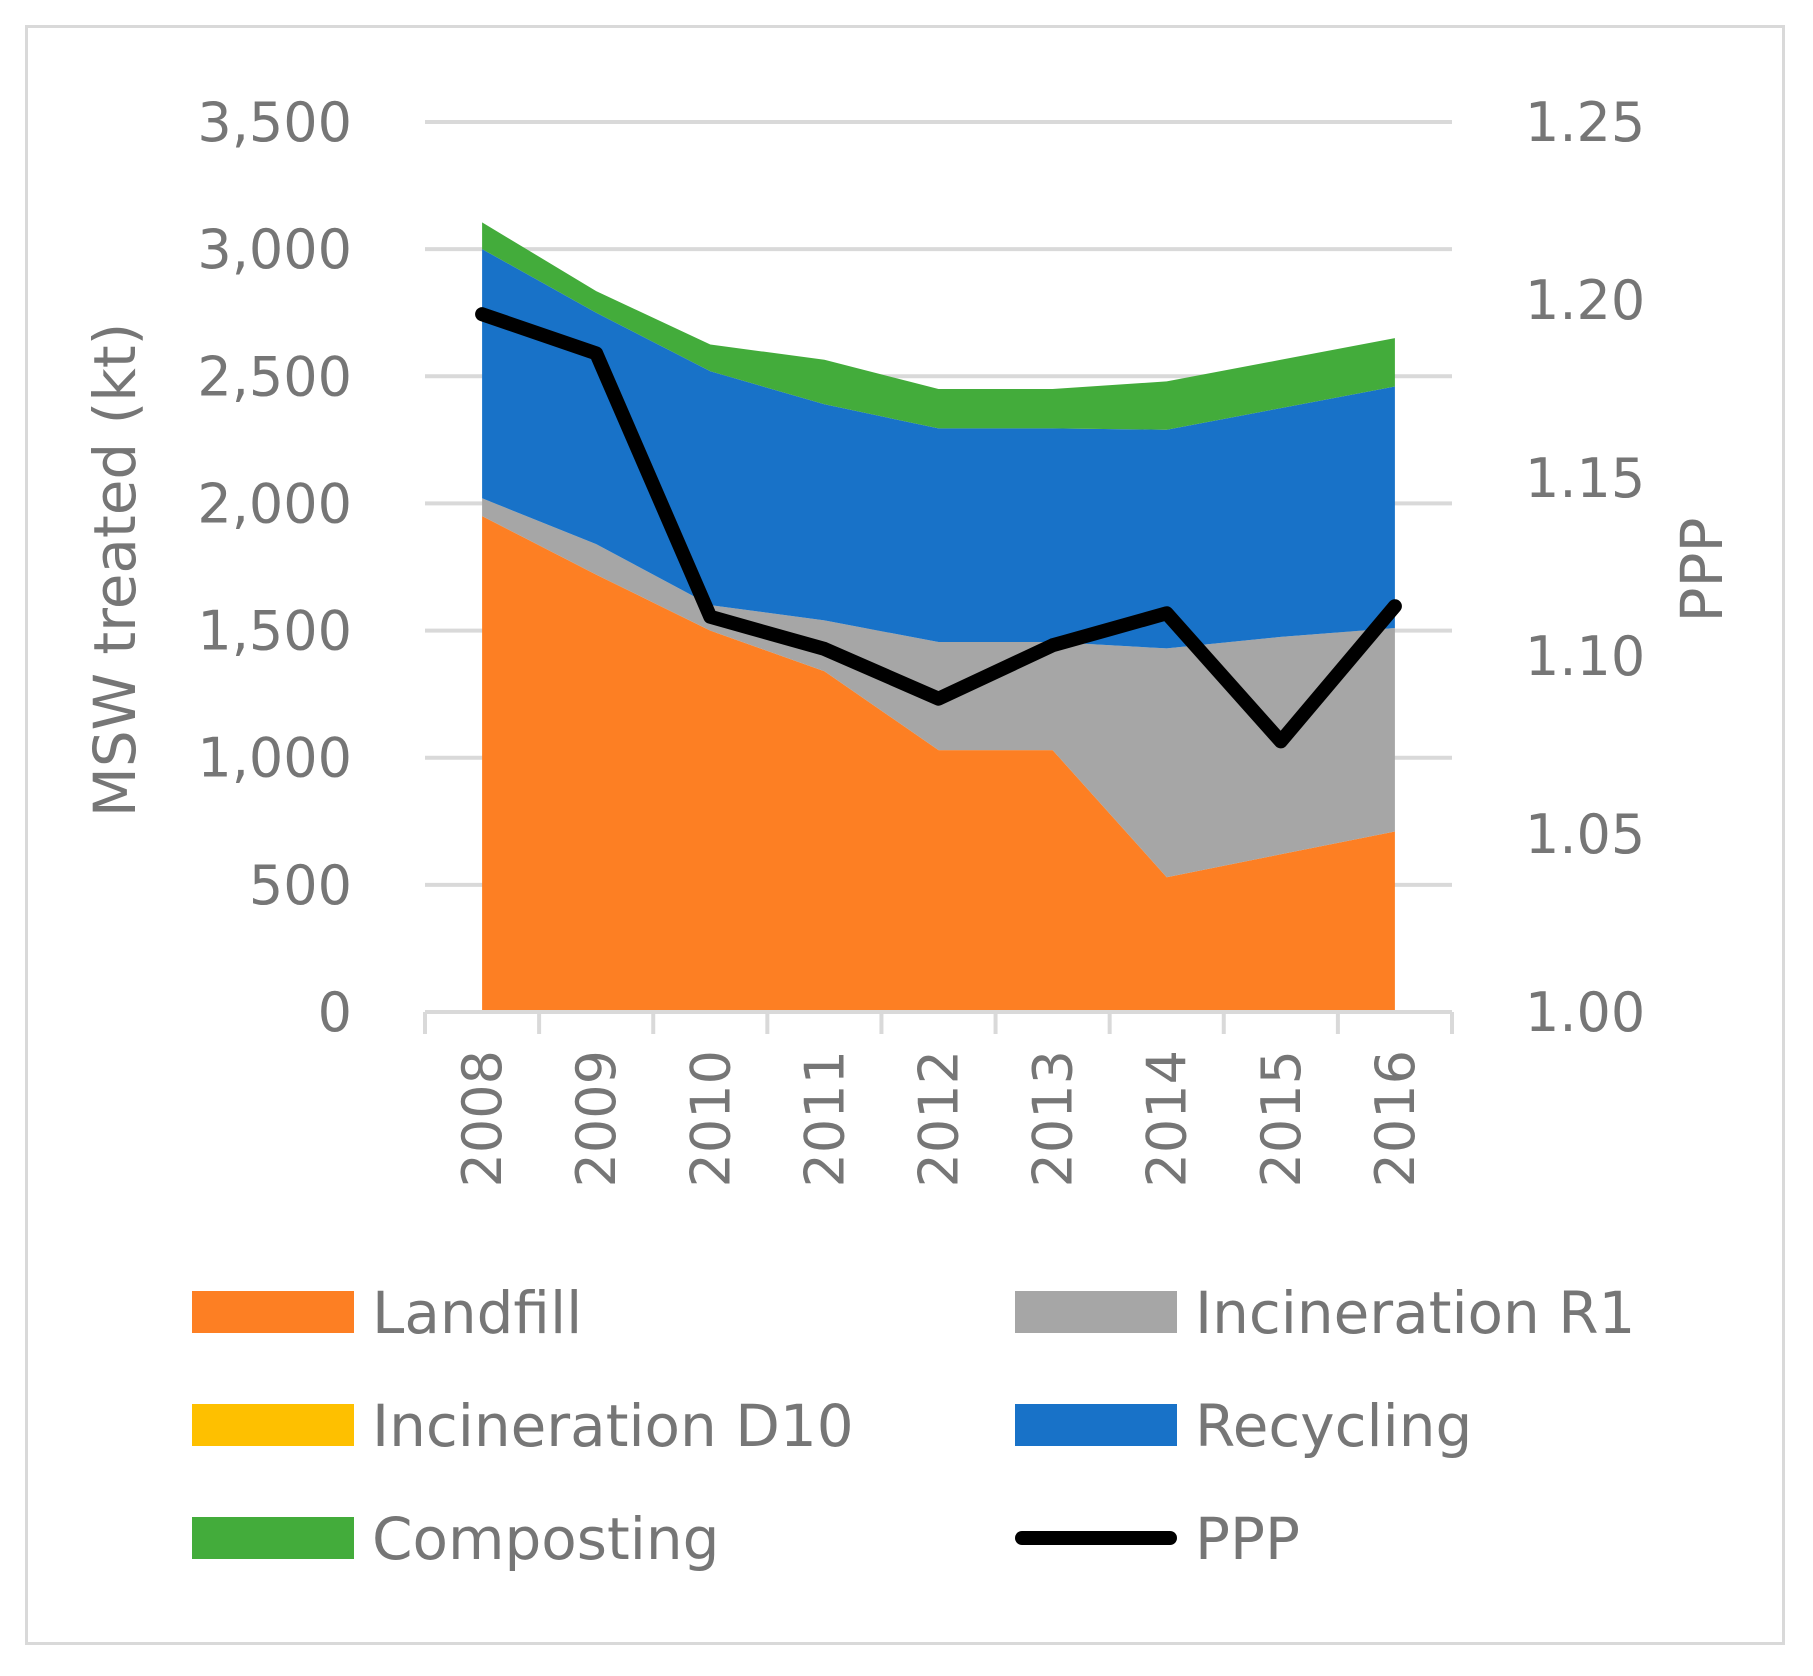 The image size is (1813, 1676). Describe the element at coordinates (1167, 1118) in the screenshot. I see `x-tick-label: 2014` at that location.